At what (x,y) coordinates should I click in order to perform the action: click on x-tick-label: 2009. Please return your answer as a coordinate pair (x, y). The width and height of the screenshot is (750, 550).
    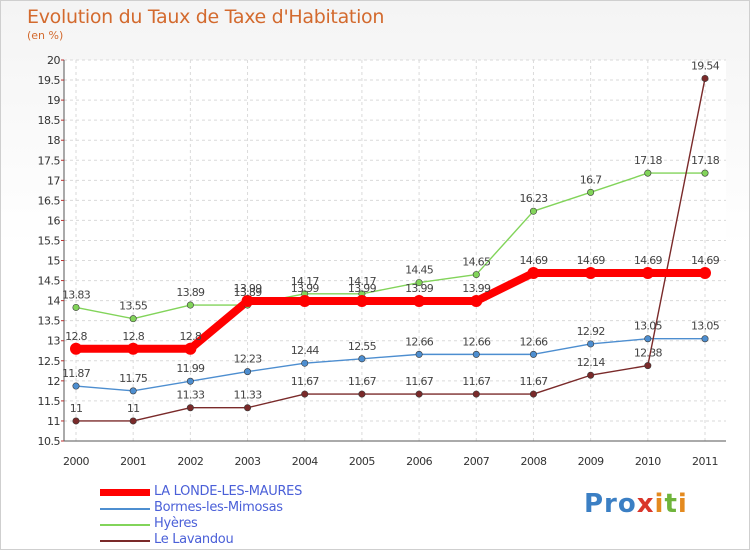
    Looking at the image, I should click on (591, 461).